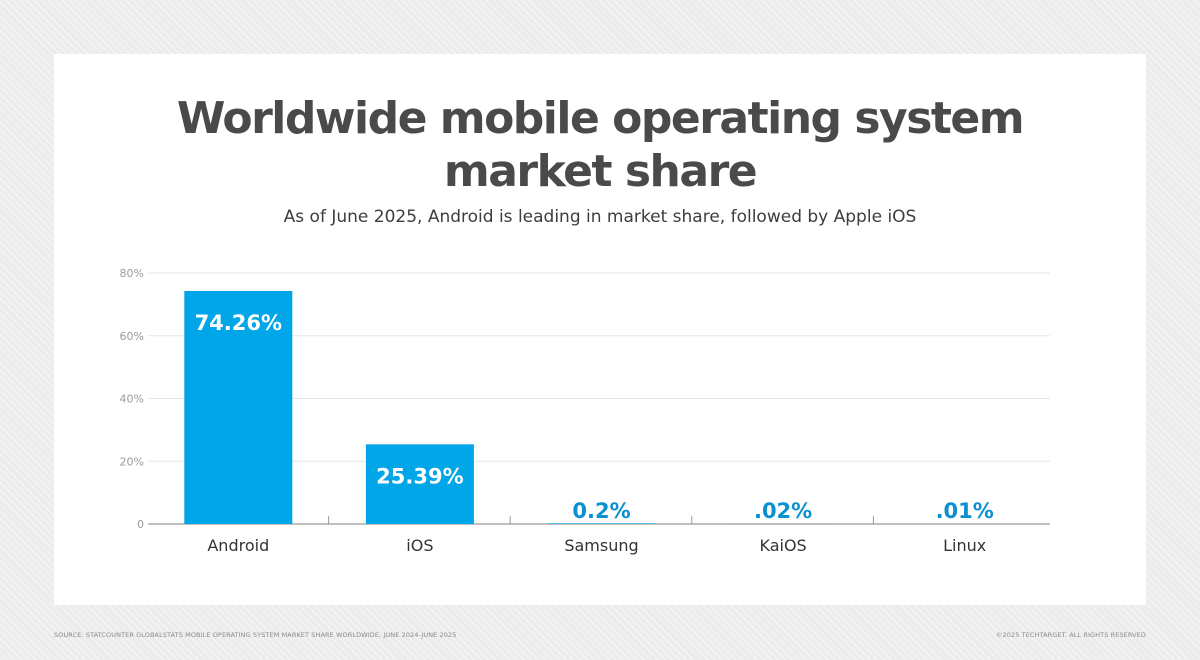 The image size is (1200, 660). What do you see at coordinates (238, 407) in the screenshot?
I see `bar-android` at bounding box center [238, 407].